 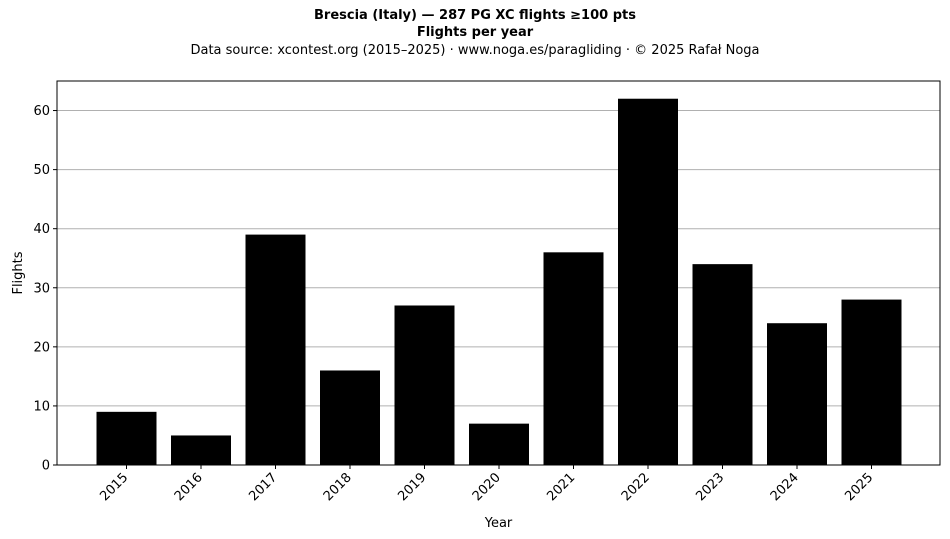 What do you see at coordinates (499, 444) in the screenshot?
I see `bar-2020` at bounding box center [499, 444].